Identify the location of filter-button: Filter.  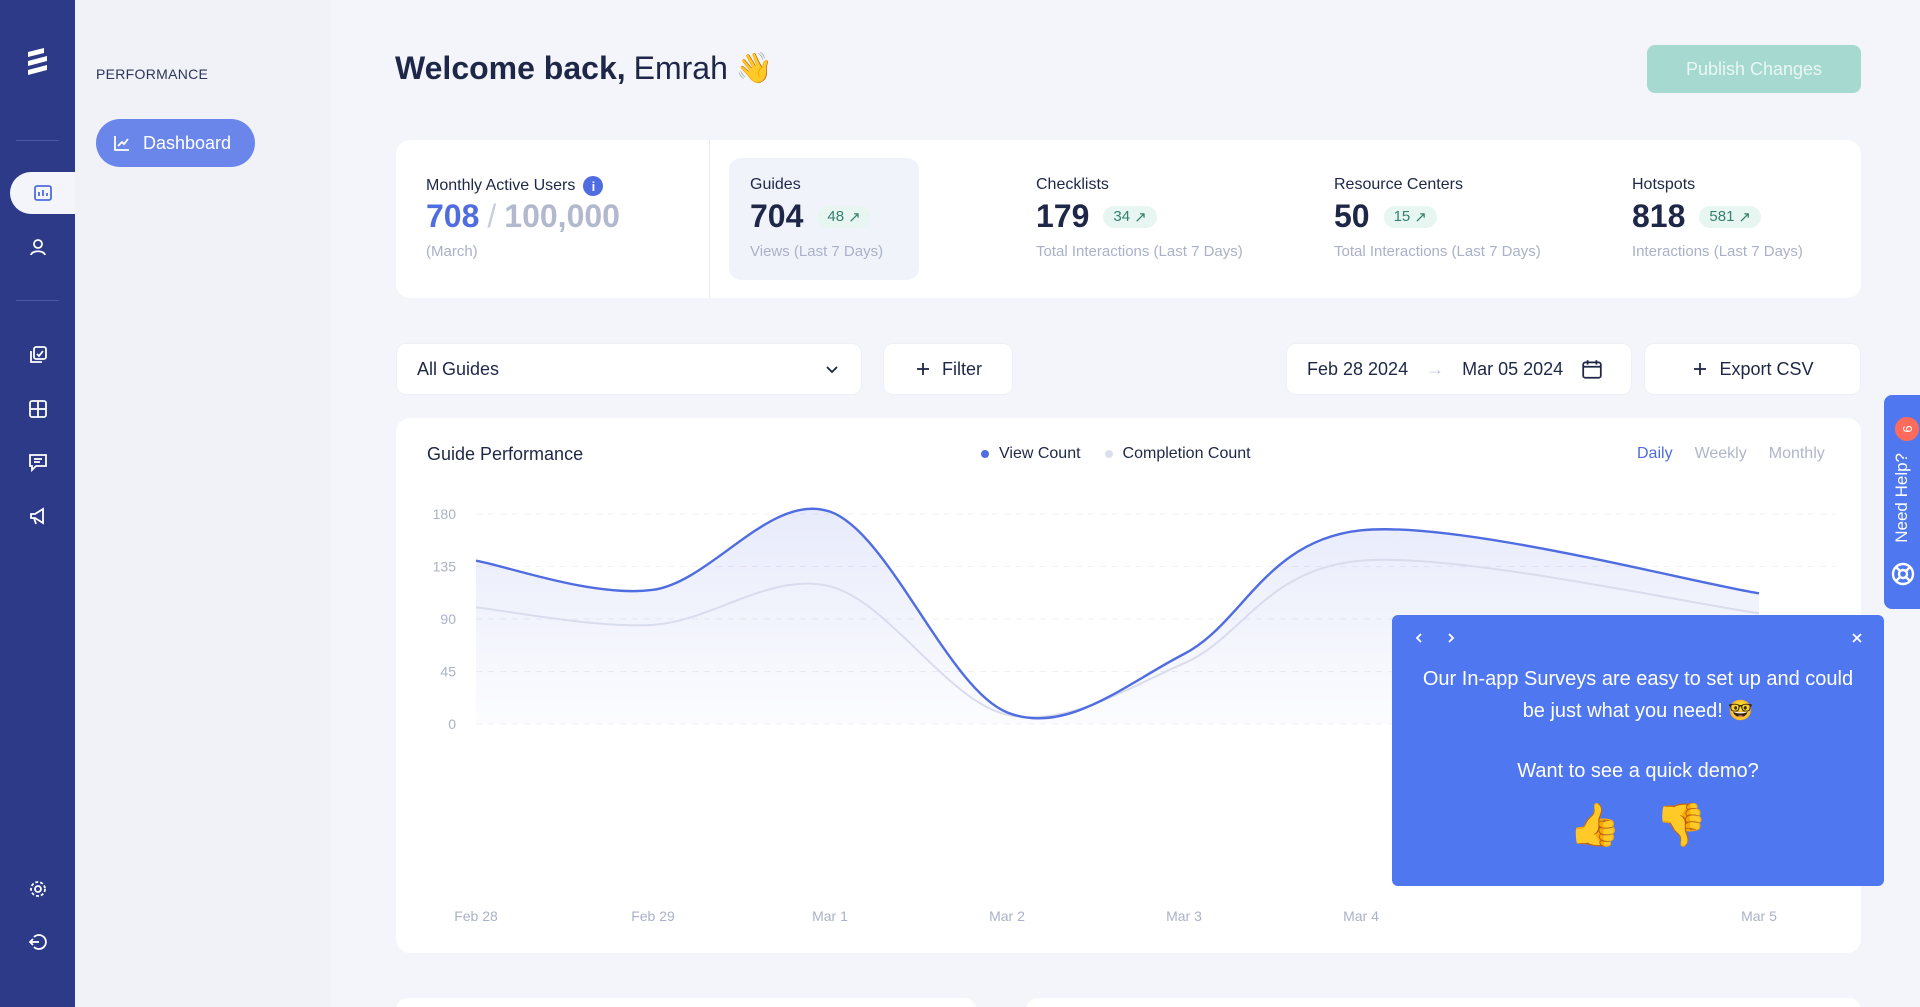
(948, 369).